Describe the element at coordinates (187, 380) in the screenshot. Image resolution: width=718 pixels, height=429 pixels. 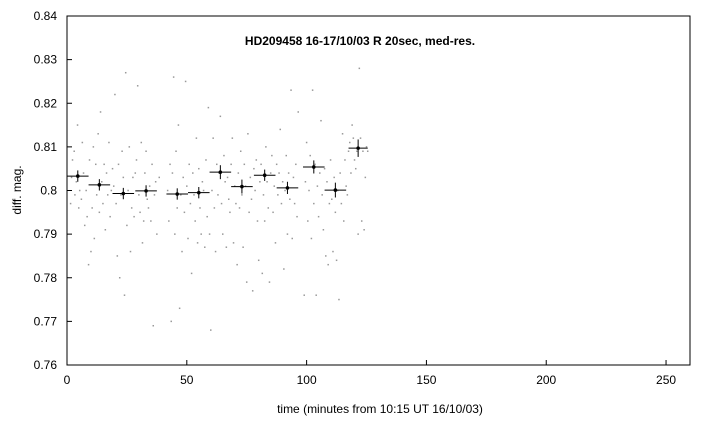
I see `x-tick-label: 50` at that location.